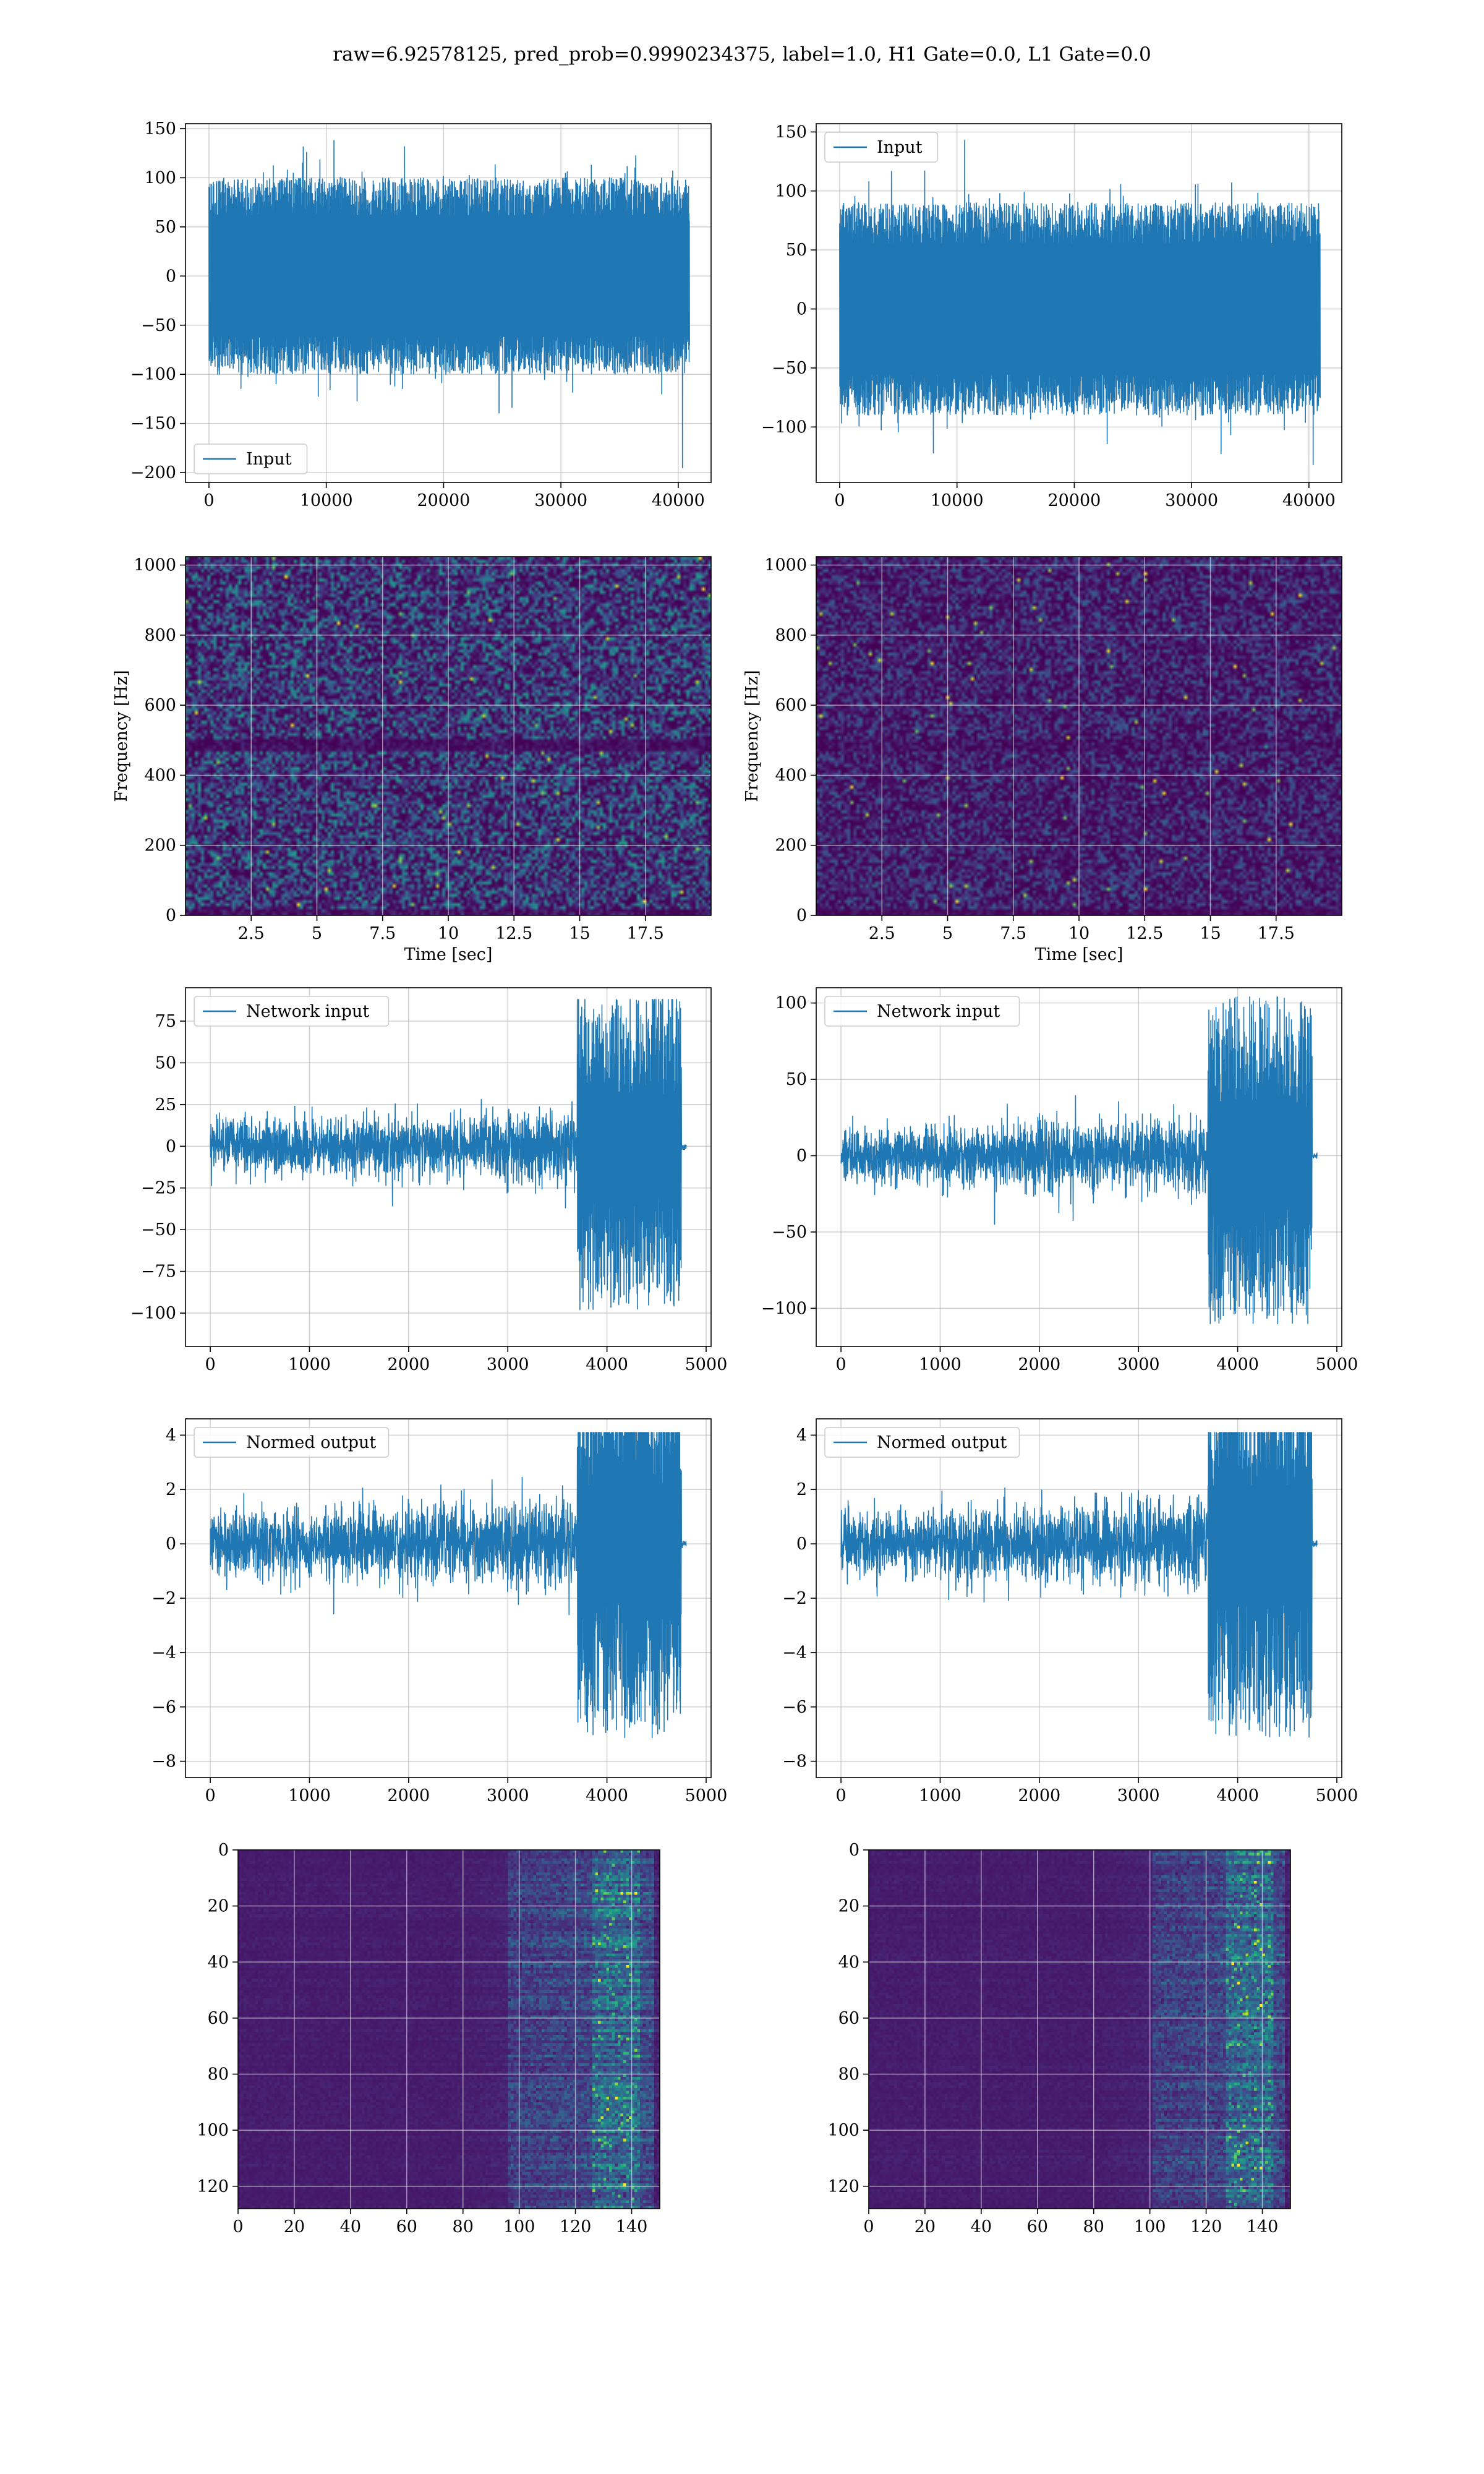 The height and width of the screenshot is (2474, 1484). Describe the element at coordinates (791, 191) in the screenshot. I see `y-tick-label: 100` at that location.